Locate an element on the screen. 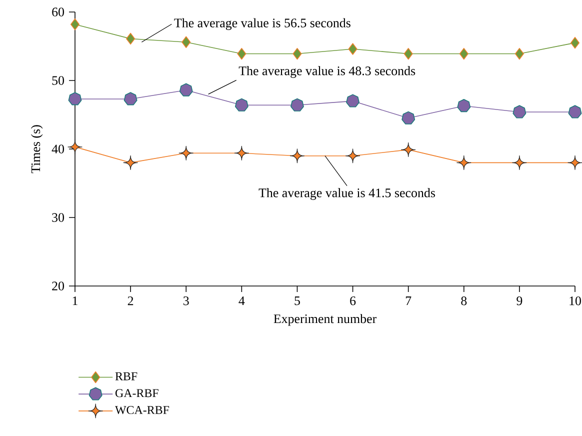  x-tick-label: 6 is located at coordinates (353, 301).